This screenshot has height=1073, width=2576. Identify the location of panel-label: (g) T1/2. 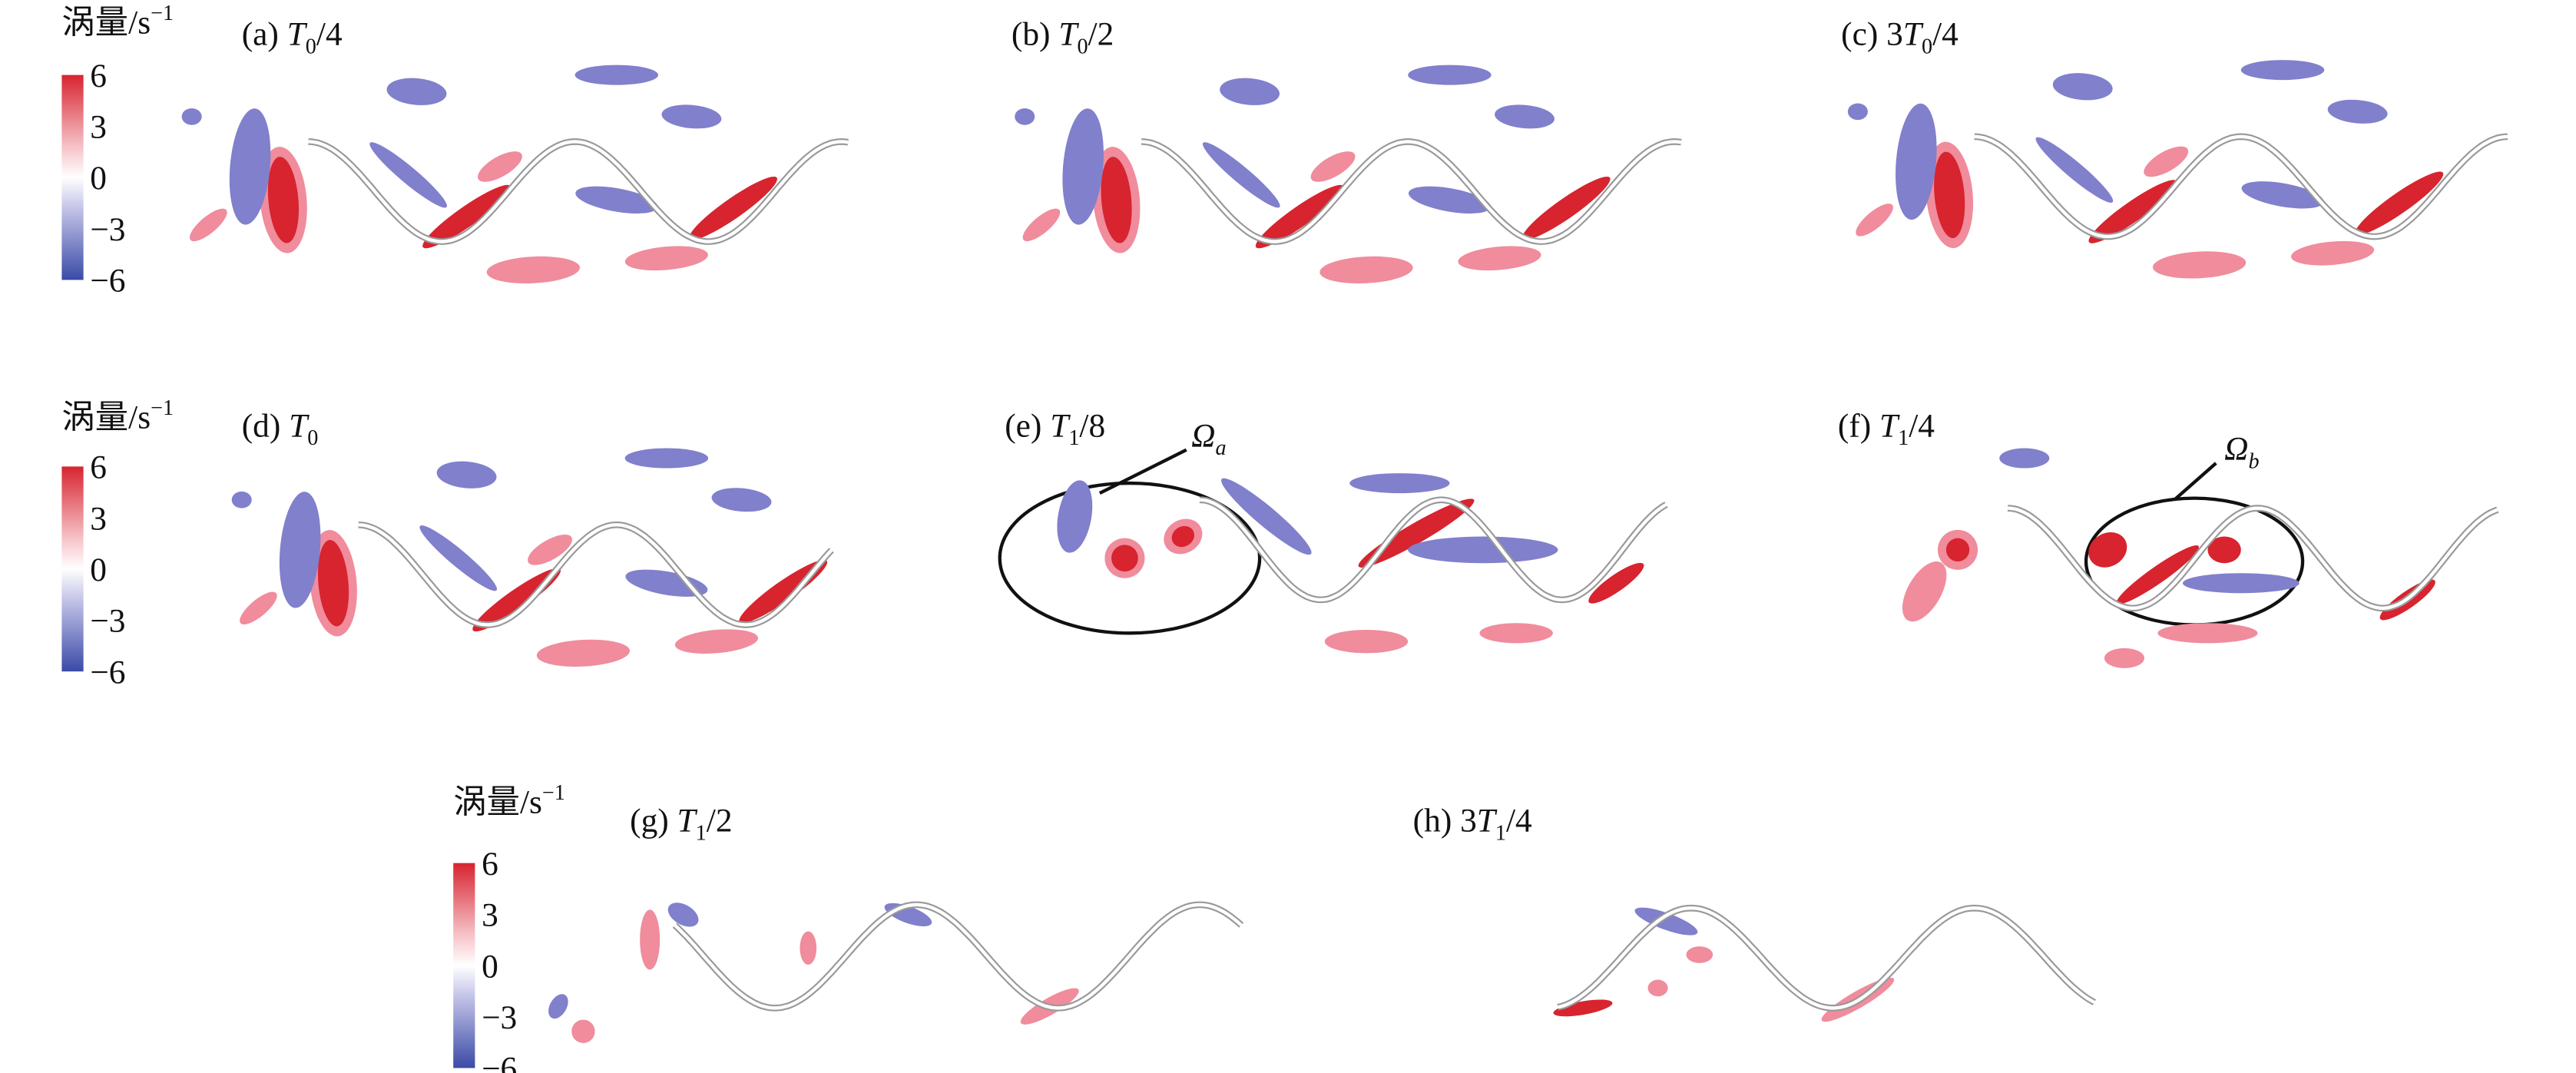
(681, 824).